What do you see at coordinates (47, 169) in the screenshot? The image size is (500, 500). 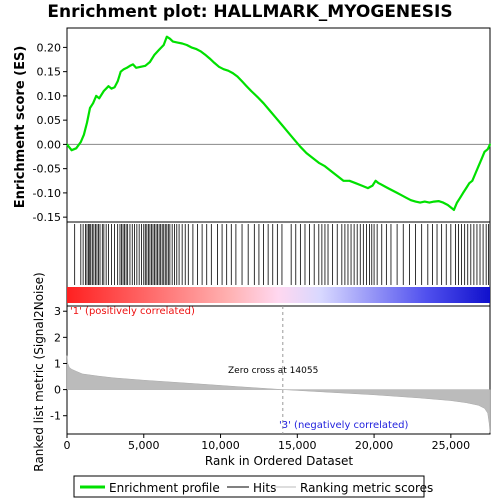 I see `es-y-tick-label: -0.05` at bounding box center [47, 169].